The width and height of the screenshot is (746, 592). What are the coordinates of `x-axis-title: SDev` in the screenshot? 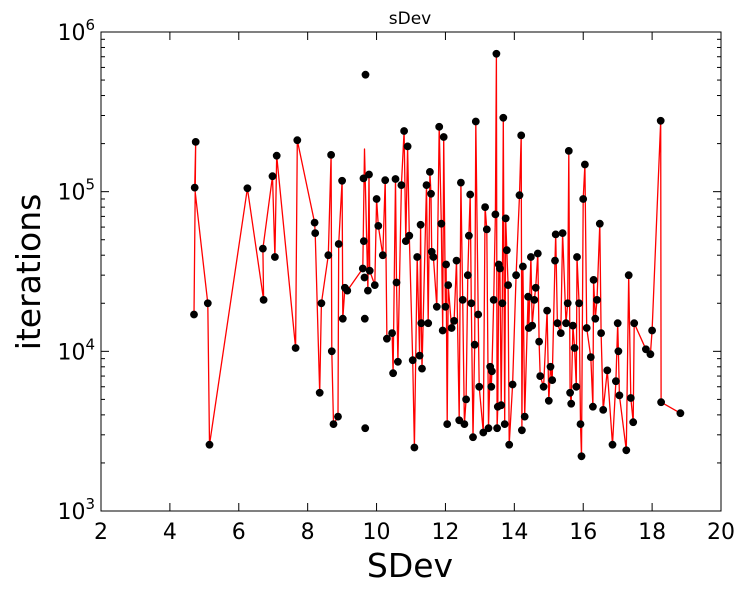 It's located at (410, 565).